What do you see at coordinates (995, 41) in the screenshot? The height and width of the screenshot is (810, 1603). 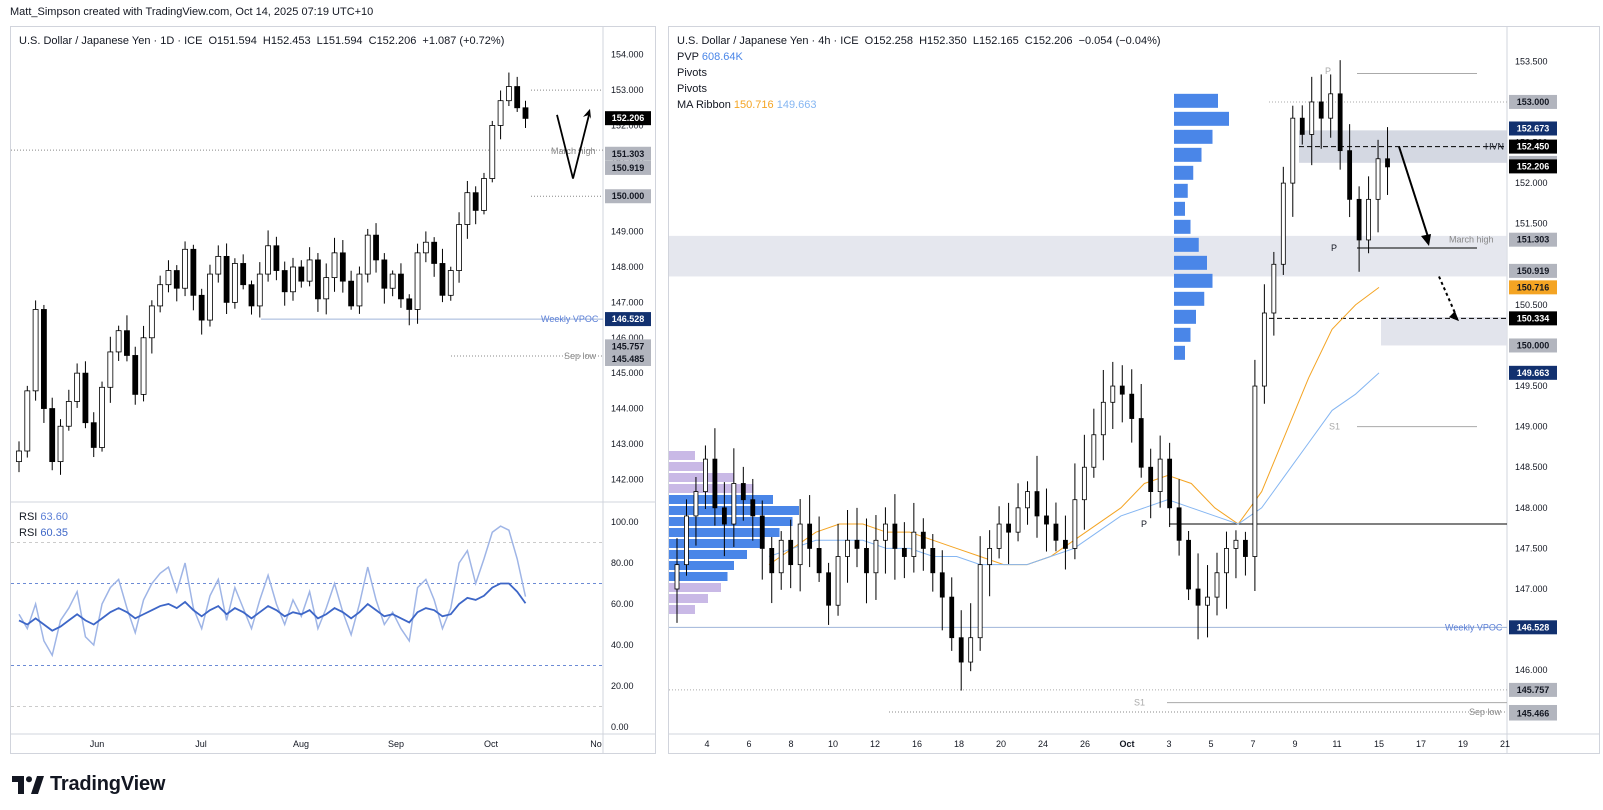 I see `h4-legend-low: L152.165` at bounding box center [995, 41].